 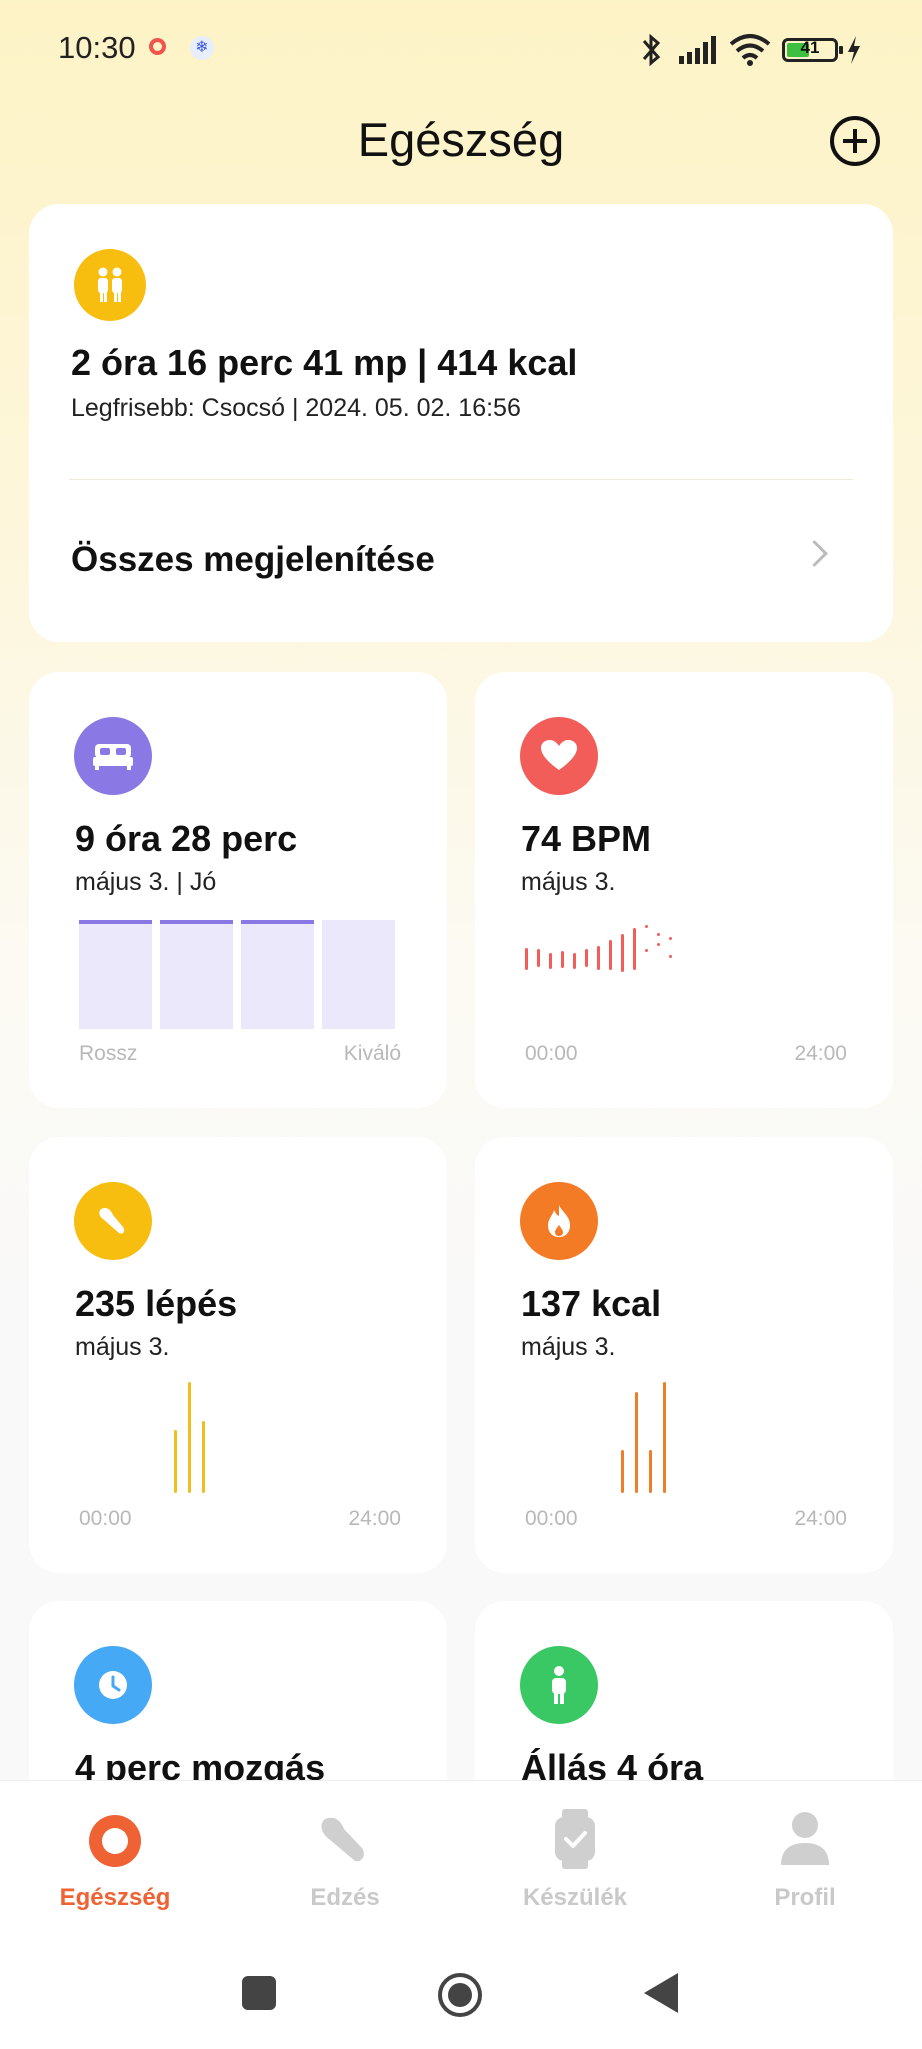 What do you see at coordinates (684, 890) in the screenshot?
I see `heart-rate-card: 74 BPM május 3. 00:00 24:00` at bounding box center [684, 890].